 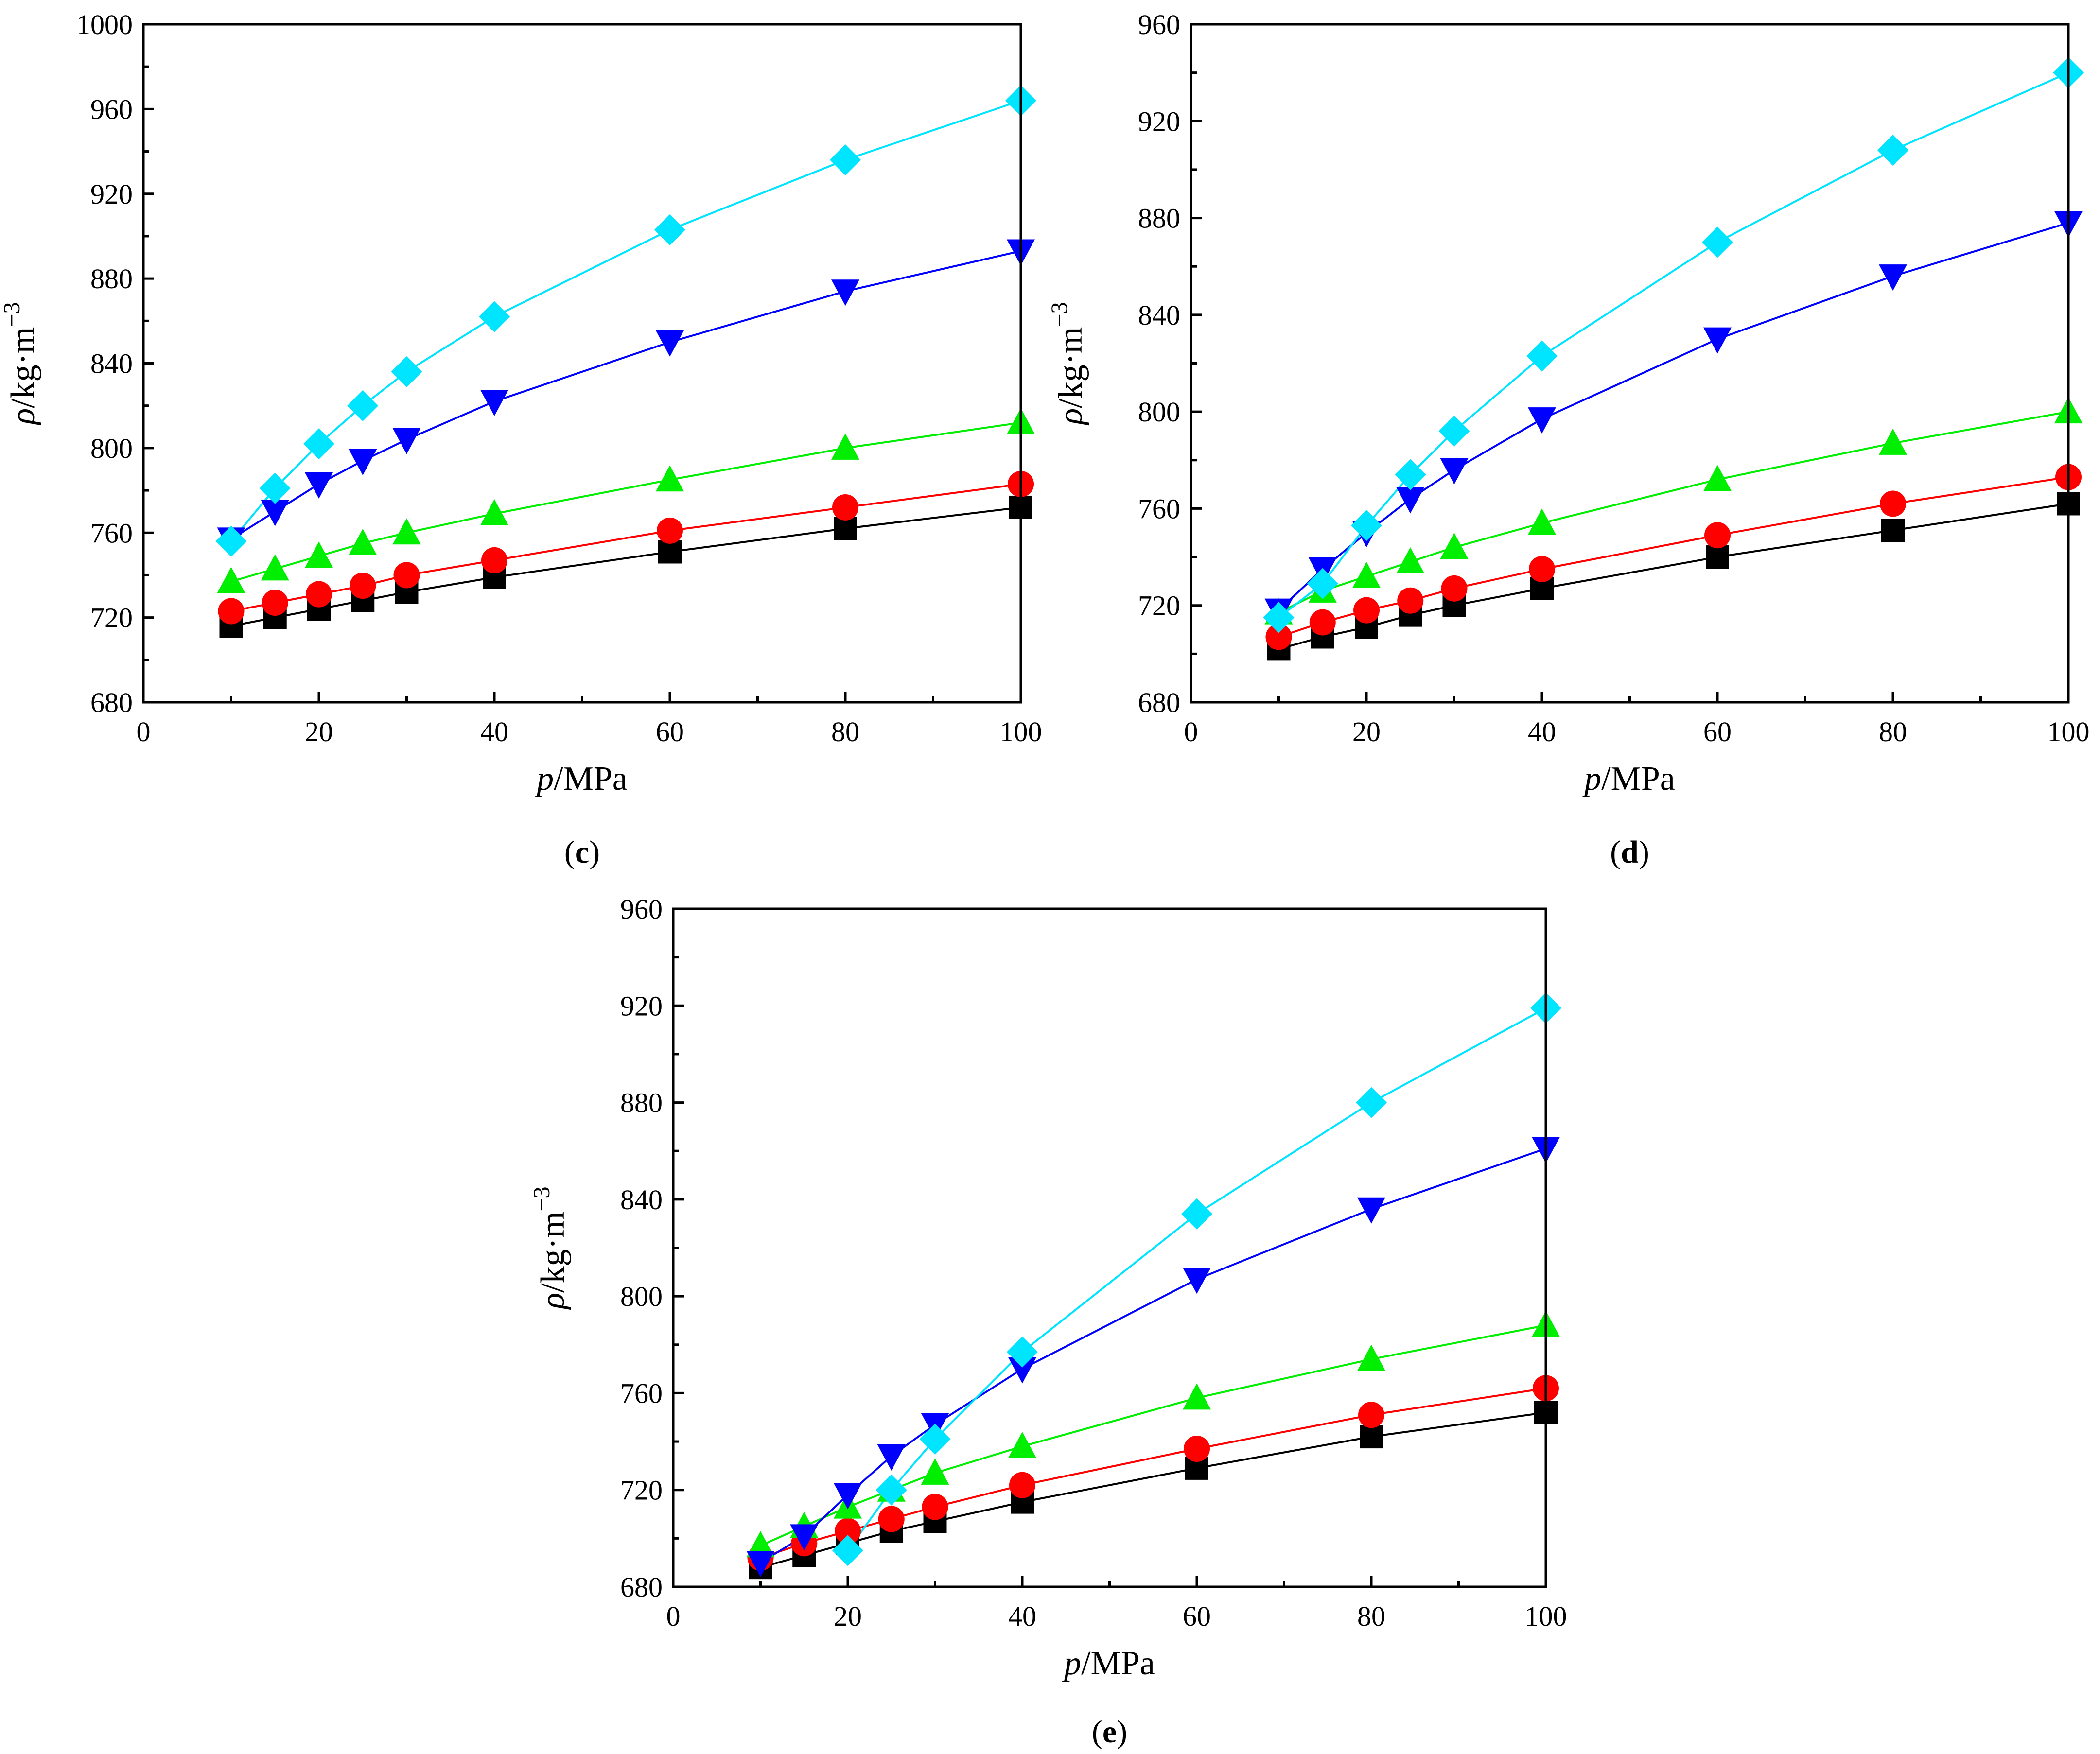 I want to click on series-line-blue-triangle-down, so click(x=1673, y=416).